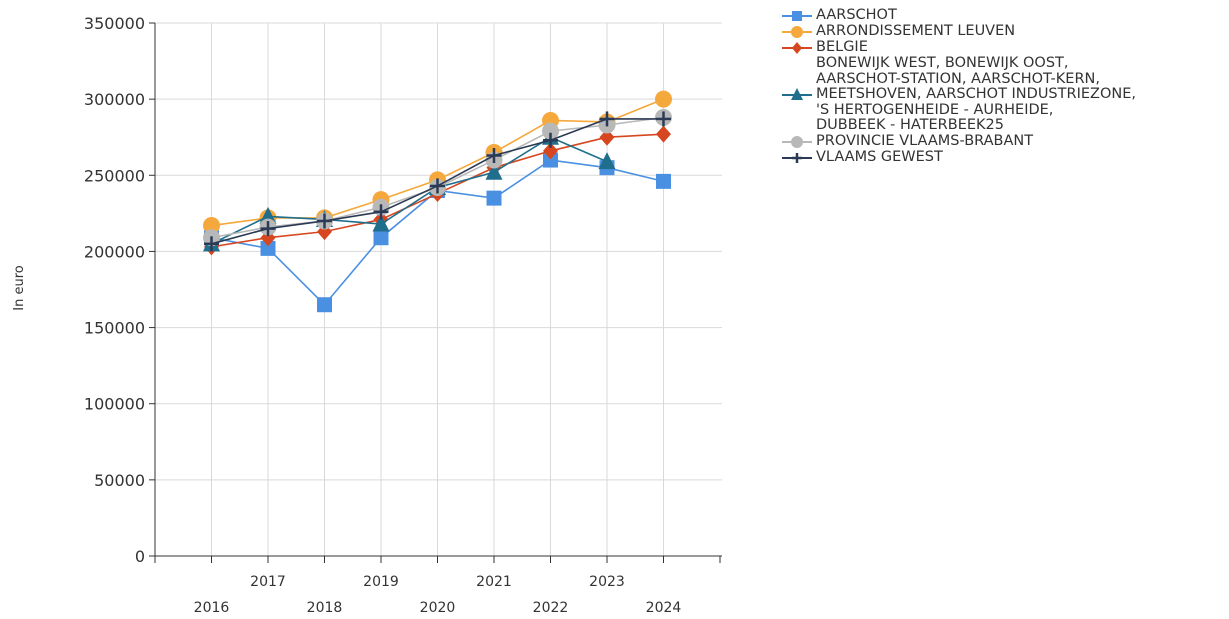  What do you see at coordinates (114, 404) in the screenshot?
I see `y-tick-label: 100000` at bounding box center [114, 404].